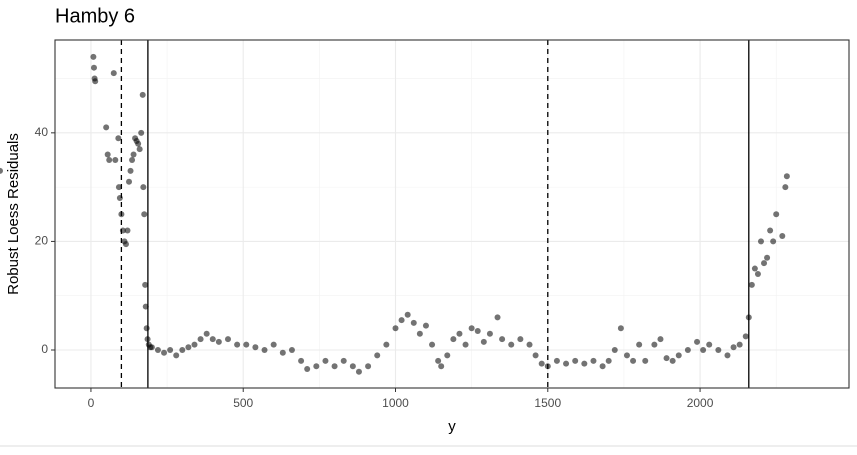 The width and height of the screenshot is (857, 455). I want to click on x-tick-label: 1000, so click(395, 403).